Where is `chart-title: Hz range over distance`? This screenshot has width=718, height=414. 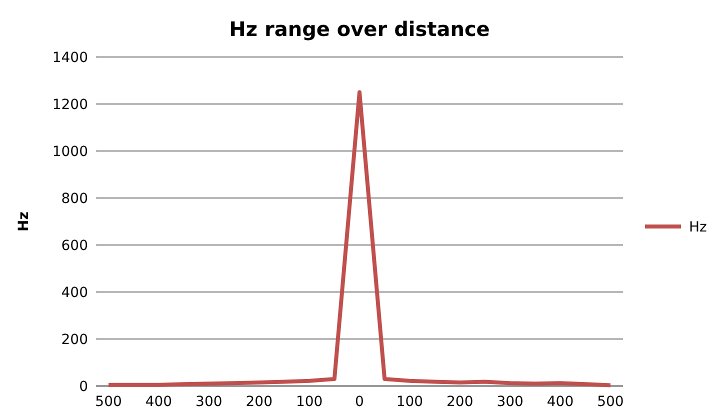 chart-title: Hz range over distance is located at coordinates (359, 29).